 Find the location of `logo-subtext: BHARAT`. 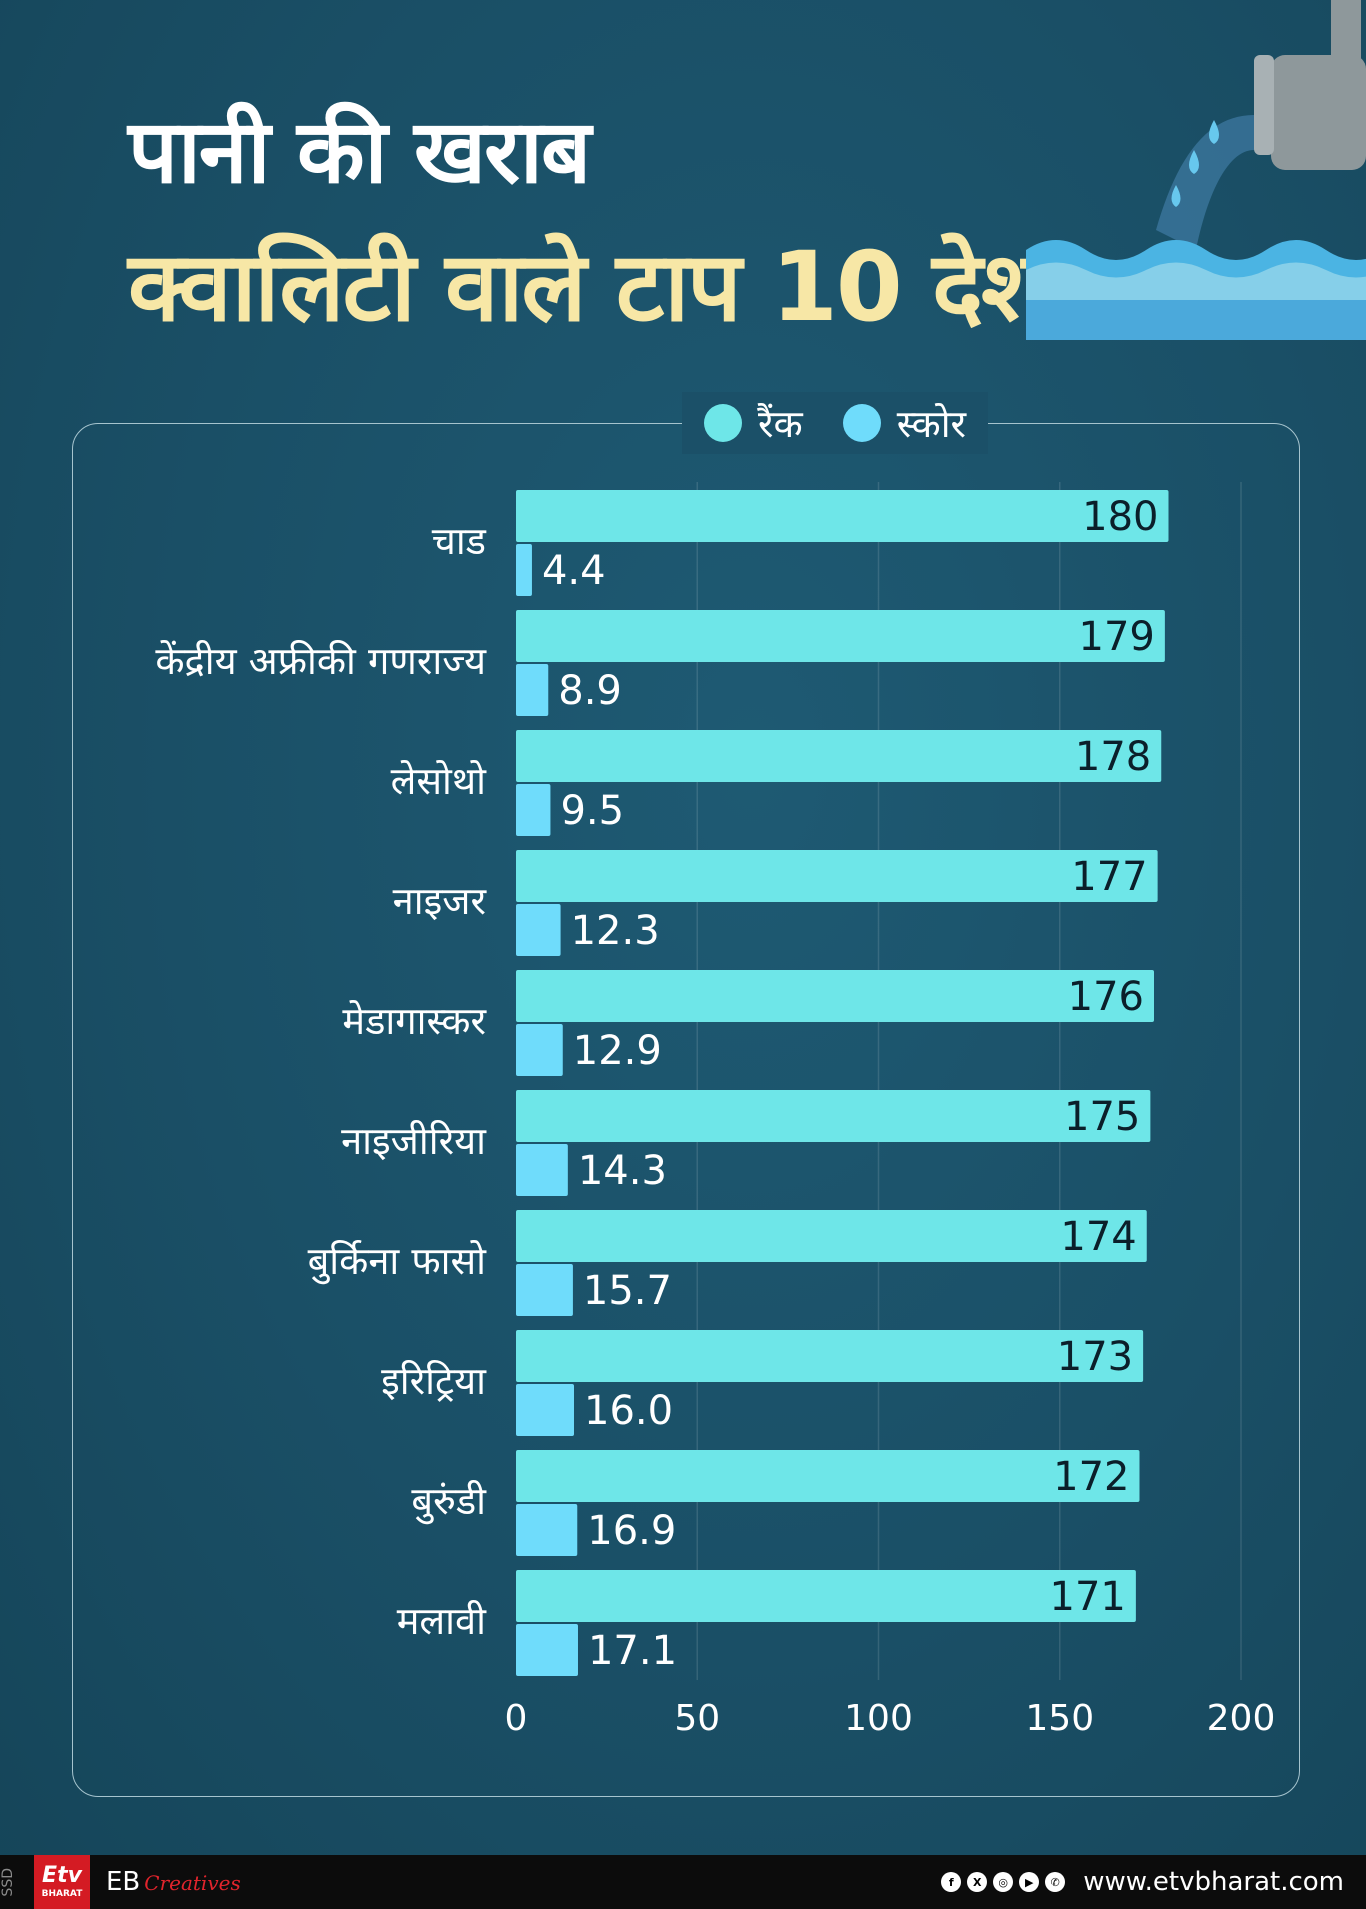

logo-subtext: BHARAT is located at coordinates (62, 1894).